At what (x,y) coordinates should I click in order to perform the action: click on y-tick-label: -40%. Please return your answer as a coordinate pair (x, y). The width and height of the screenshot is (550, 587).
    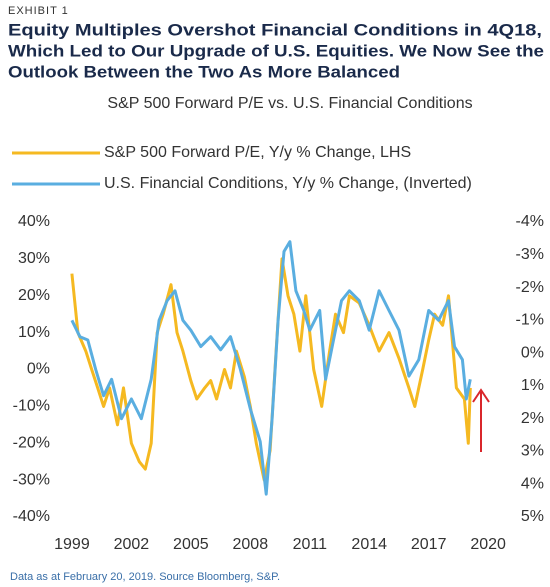
    Looking at the image, I should click on (31, 516).